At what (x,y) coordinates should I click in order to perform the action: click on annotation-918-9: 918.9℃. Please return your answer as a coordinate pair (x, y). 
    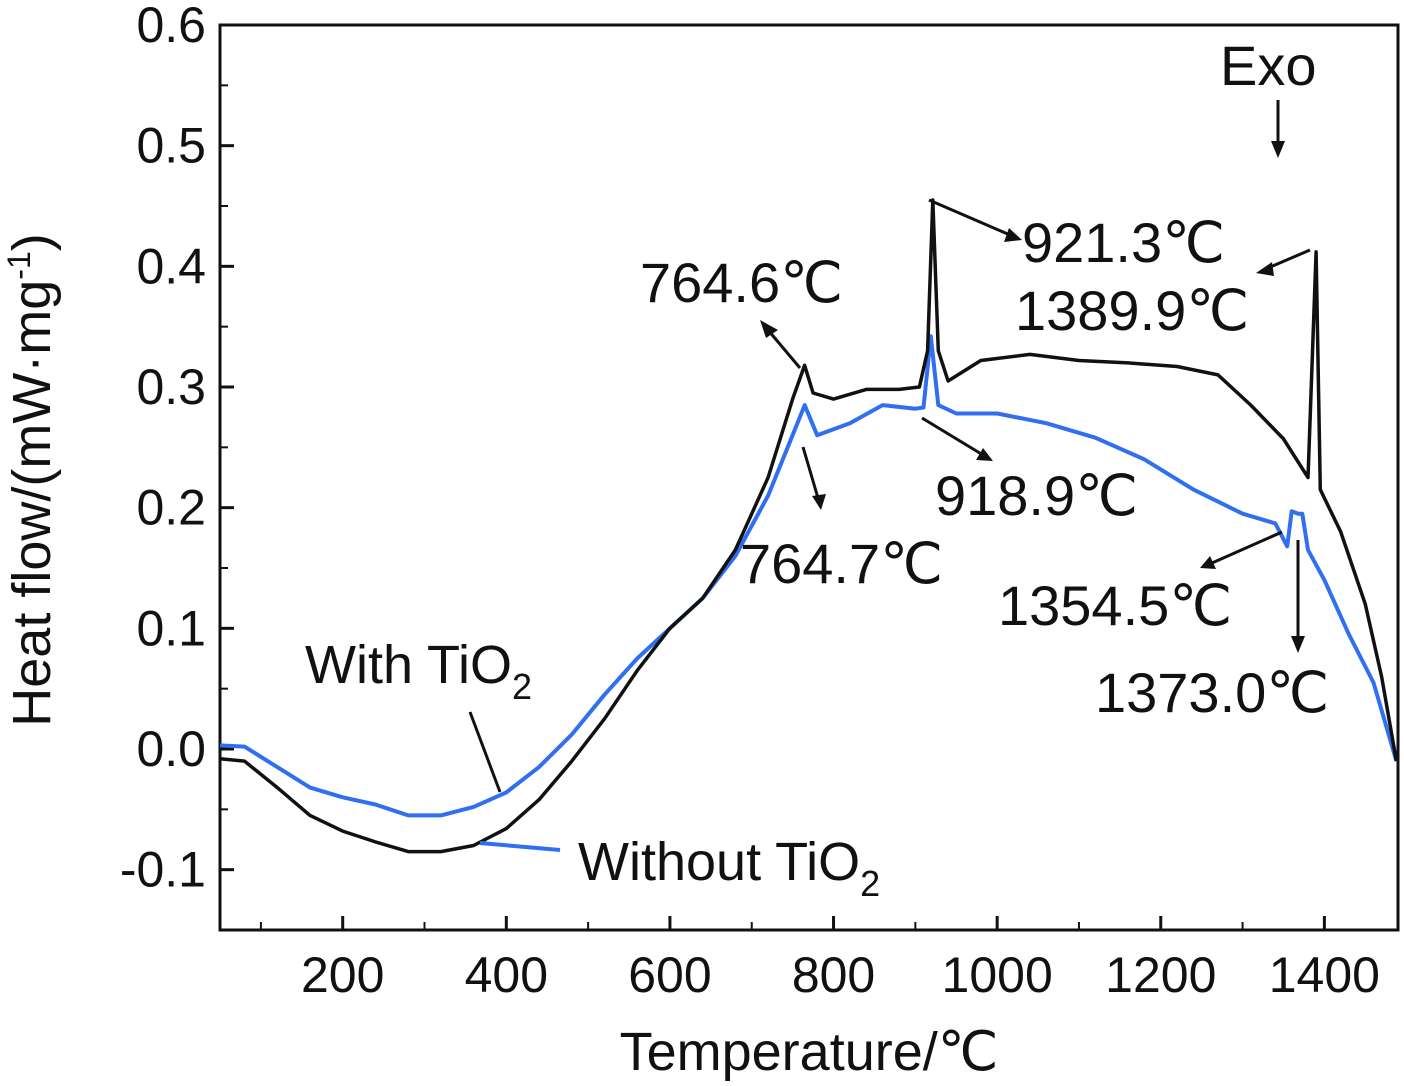
    Looking at the image, I should click on (1029, 471).